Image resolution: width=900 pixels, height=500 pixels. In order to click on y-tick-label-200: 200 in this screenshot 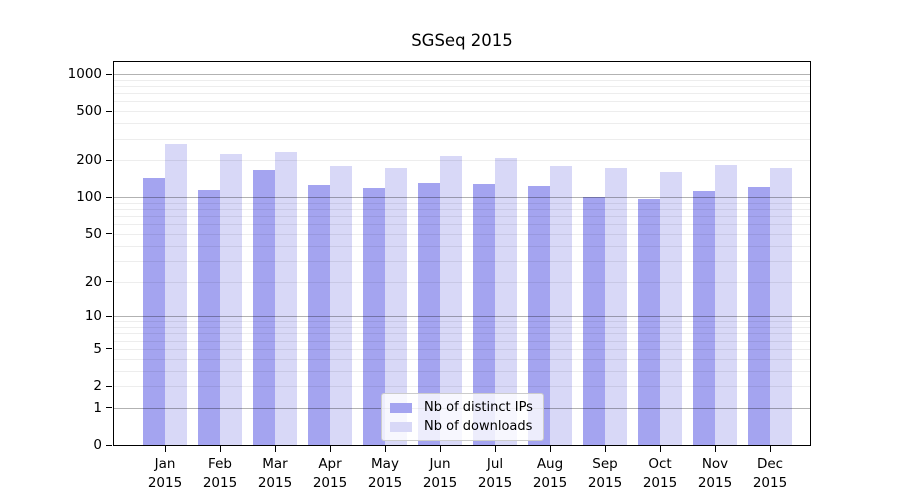, I will do `click(89, 160)`.